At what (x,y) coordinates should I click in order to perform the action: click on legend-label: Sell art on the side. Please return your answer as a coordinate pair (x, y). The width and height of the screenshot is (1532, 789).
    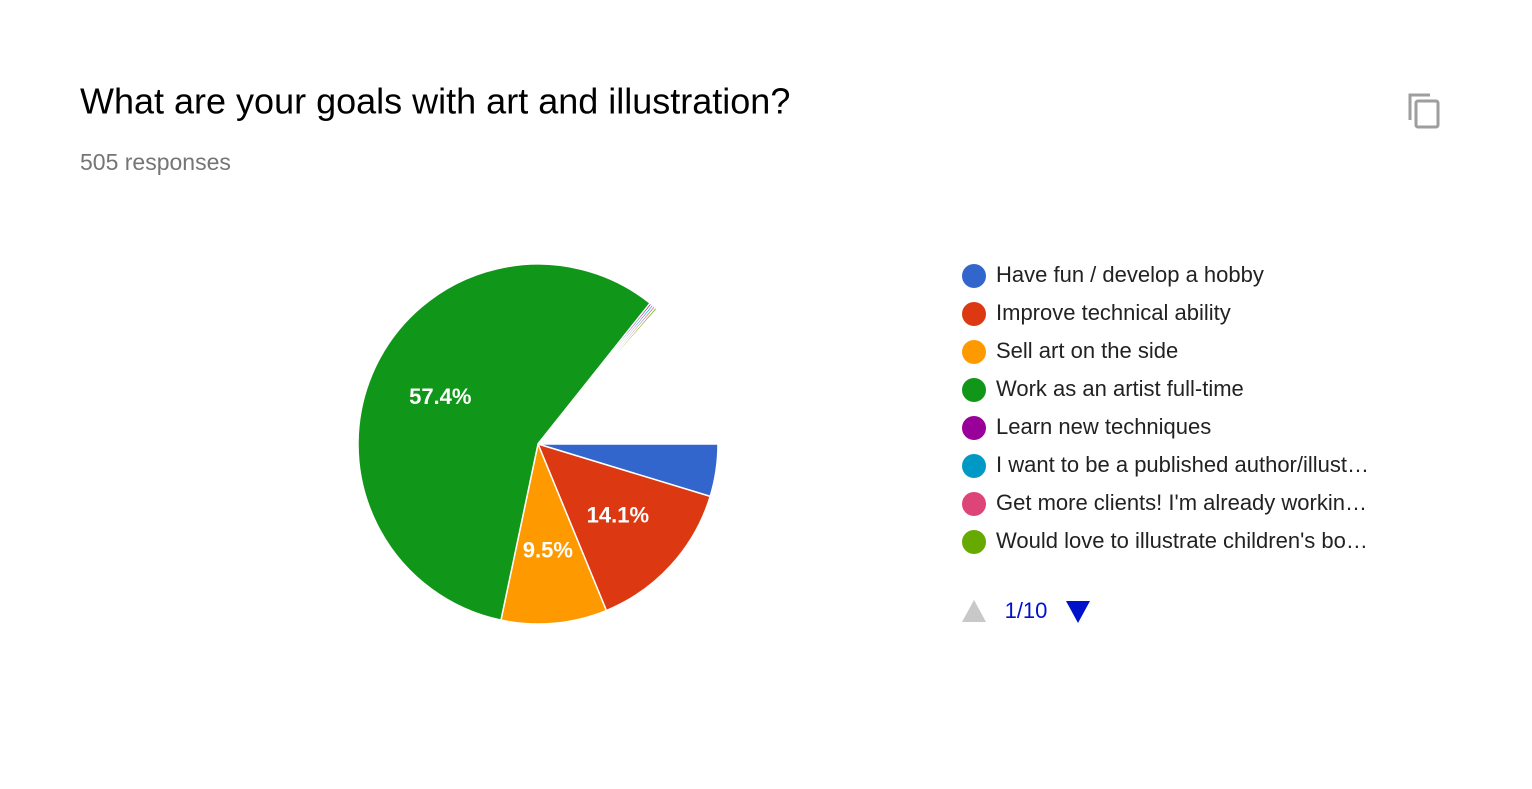
    Looking at the image, I should click on (1087, 350).